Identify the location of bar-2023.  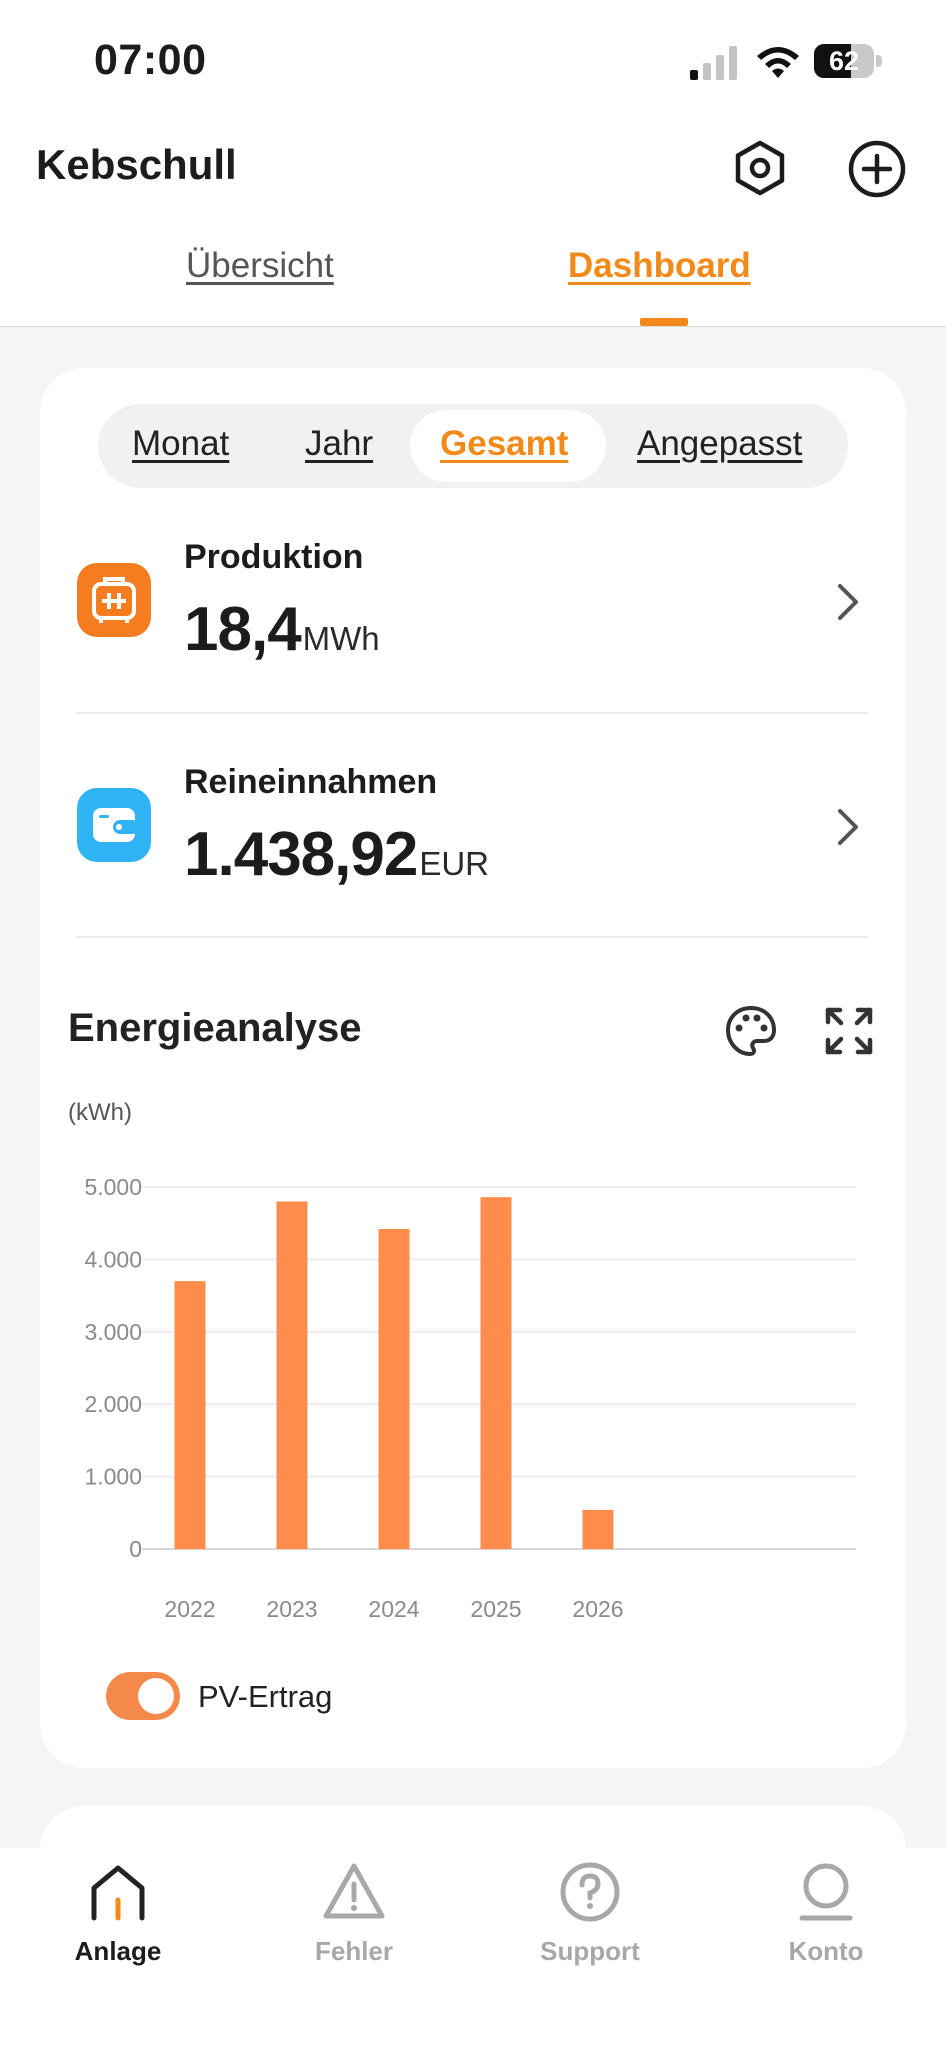
(292, 1375).